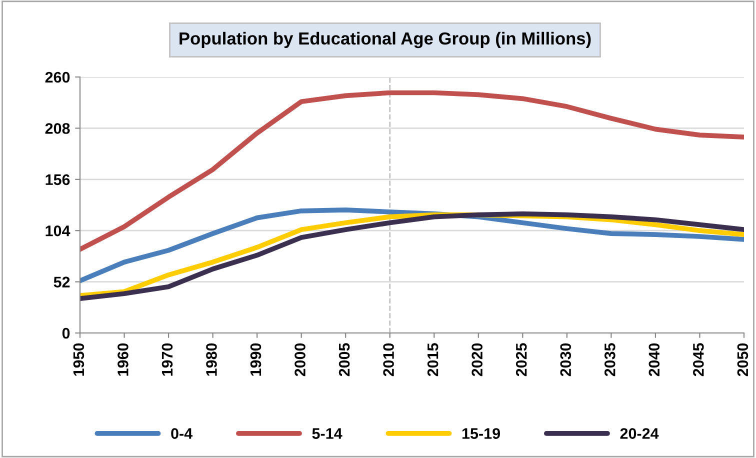 The height and width of the screenshot is (458, 756). I want to click on legend-label: 0-4, so click(182, 433).